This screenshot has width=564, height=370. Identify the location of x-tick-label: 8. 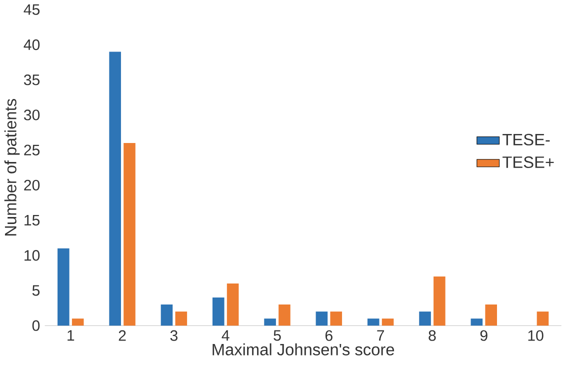
(432, 335).